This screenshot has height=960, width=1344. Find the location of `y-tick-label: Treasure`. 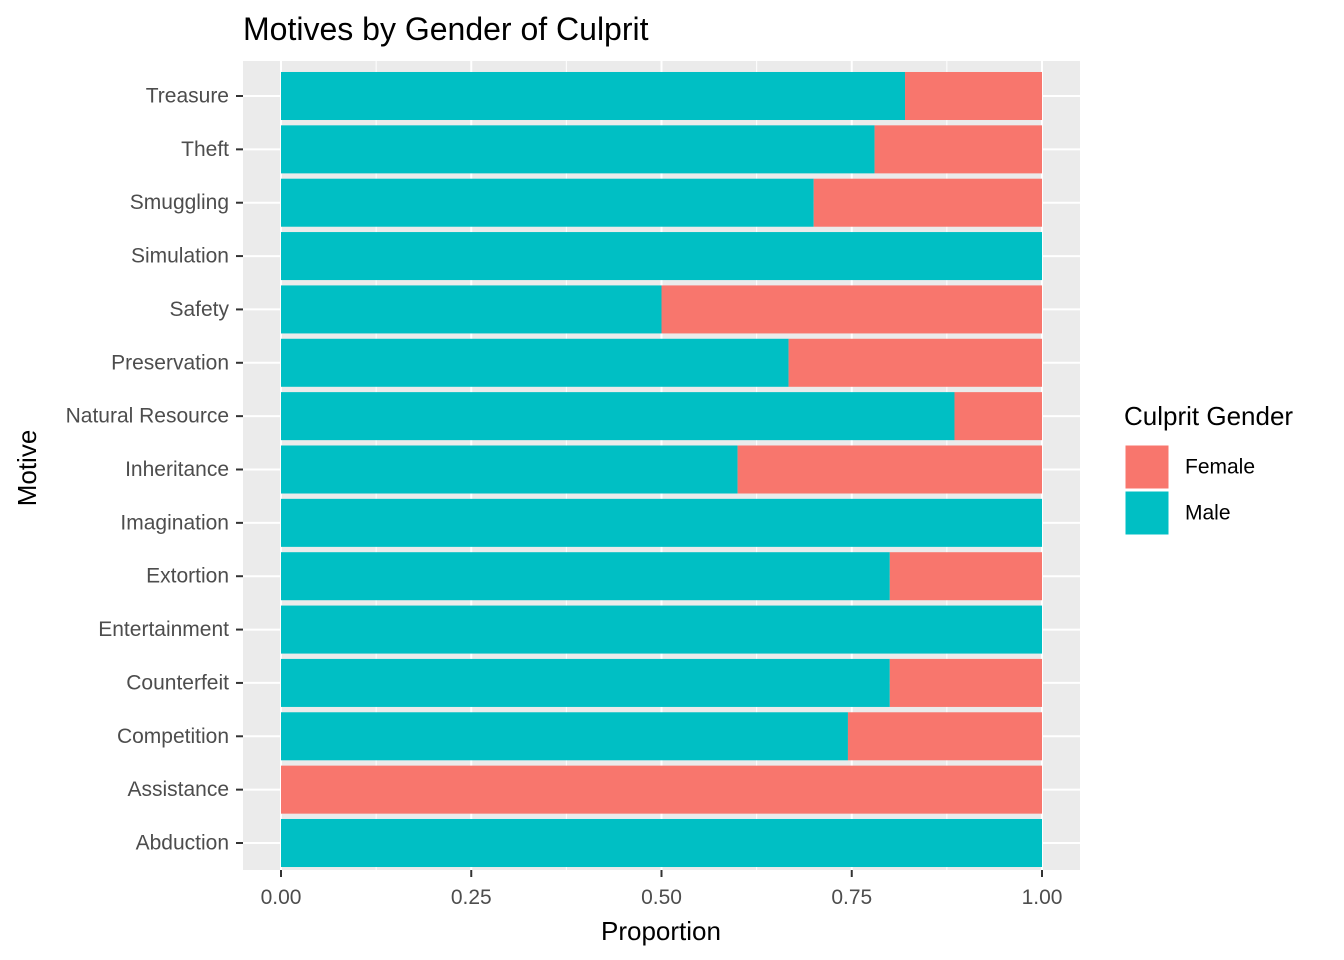

y-tick-label: Treasure is located at coordinates (187, 96).